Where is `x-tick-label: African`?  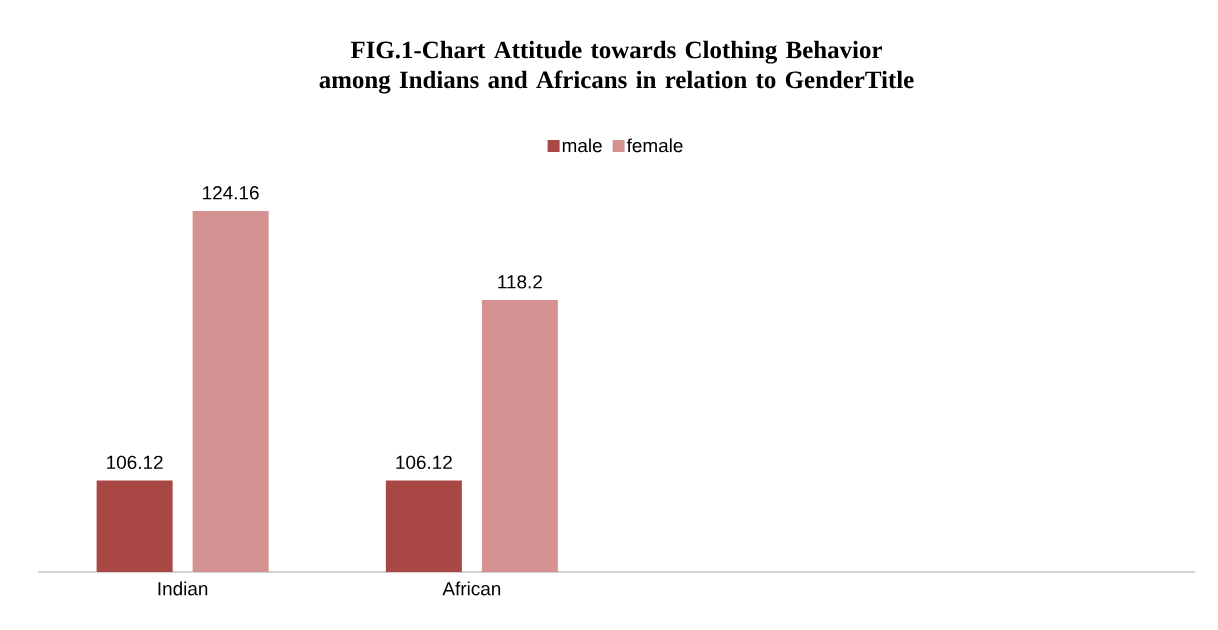
x-tick-label: African is located at coordinates (471, 588).